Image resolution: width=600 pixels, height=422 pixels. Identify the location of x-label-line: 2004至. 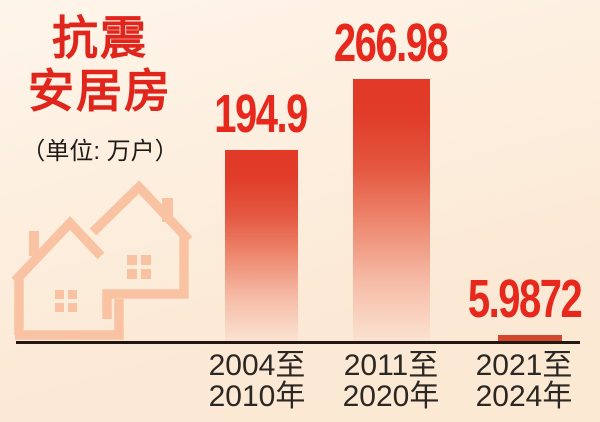
(257, 365).